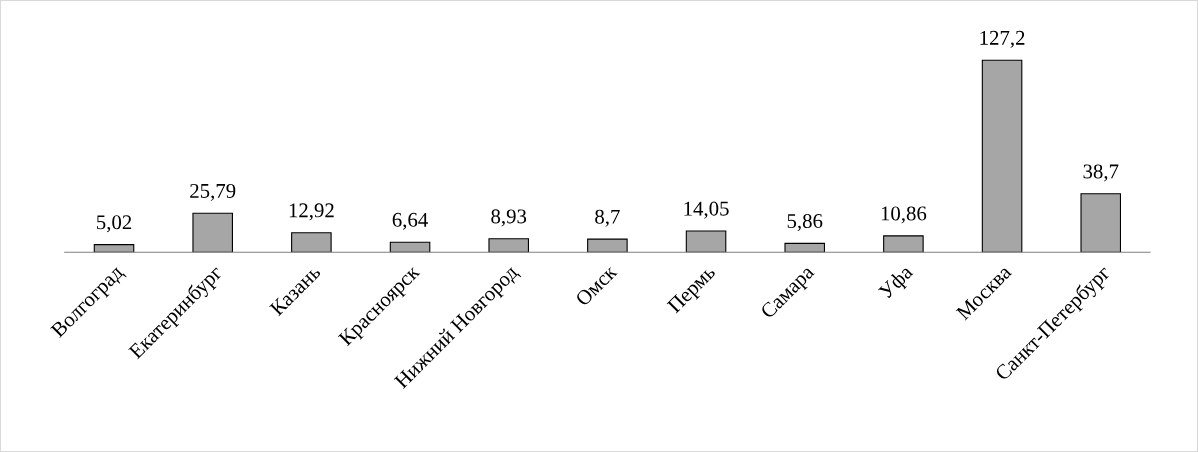 This screenshot has height=452, width=1198. Describe the element at coordinates (897, 283) in the screenshot. I see `x-tick-label: Уфа` at that location.